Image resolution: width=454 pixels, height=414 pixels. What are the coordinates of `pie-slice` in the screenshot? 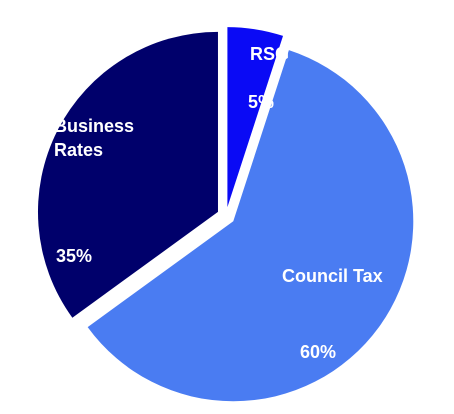 It's located at (255, 117).